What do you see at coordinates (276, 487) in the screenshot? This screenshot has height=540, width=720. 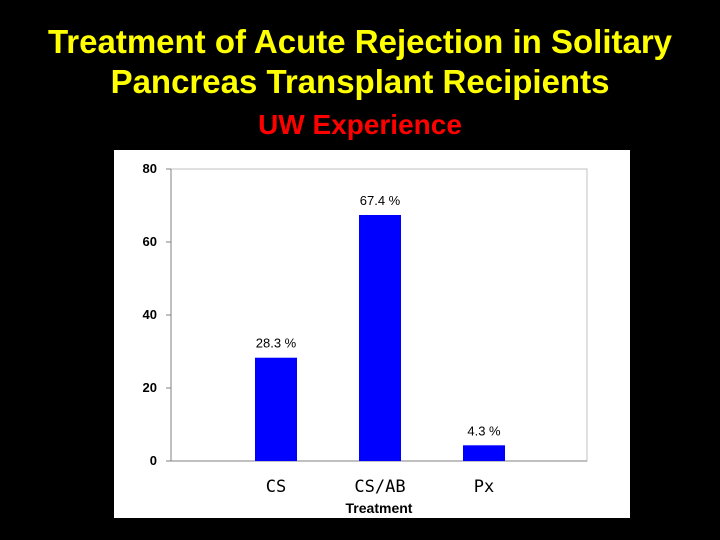 I see `x-category-label: CS` at bounding box center [276, 487].